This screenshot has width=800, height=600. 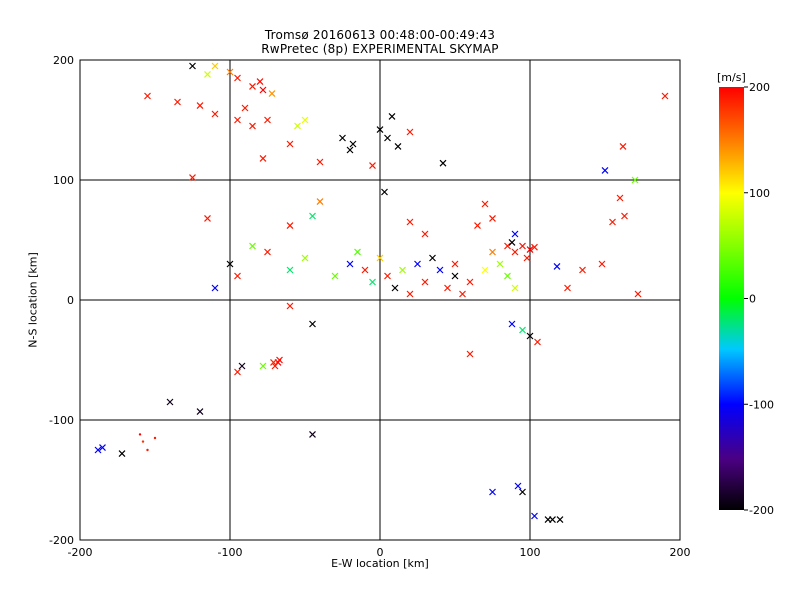 I want to click on x-tick-label: 0, so click(x=380, y=552).